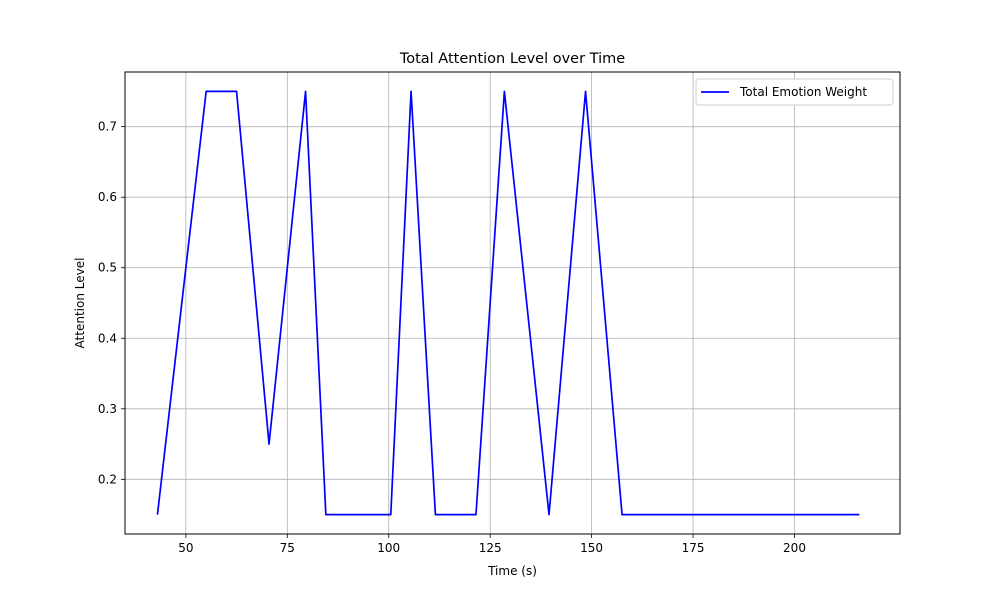  What do you see at coordinates (107, 268) in the screenshot?
I see `y-tick-label: 0.5` at bounding box center [107, 268].